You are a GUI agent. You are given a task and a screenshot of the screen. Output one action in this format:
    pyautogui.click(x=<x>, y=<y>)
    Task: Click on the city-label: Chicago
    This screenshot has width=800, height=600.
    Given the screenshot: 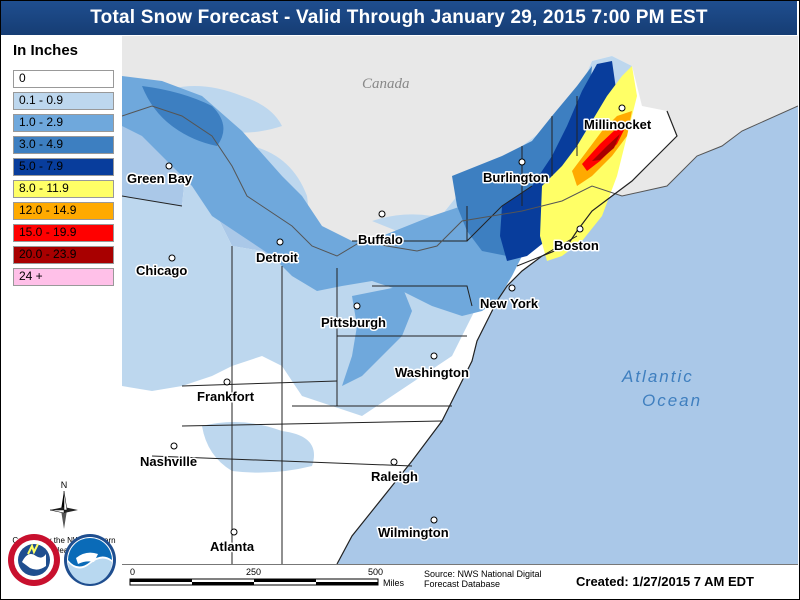 What is the action you would take?
    pyautogui.click(x=161, y=270)
    